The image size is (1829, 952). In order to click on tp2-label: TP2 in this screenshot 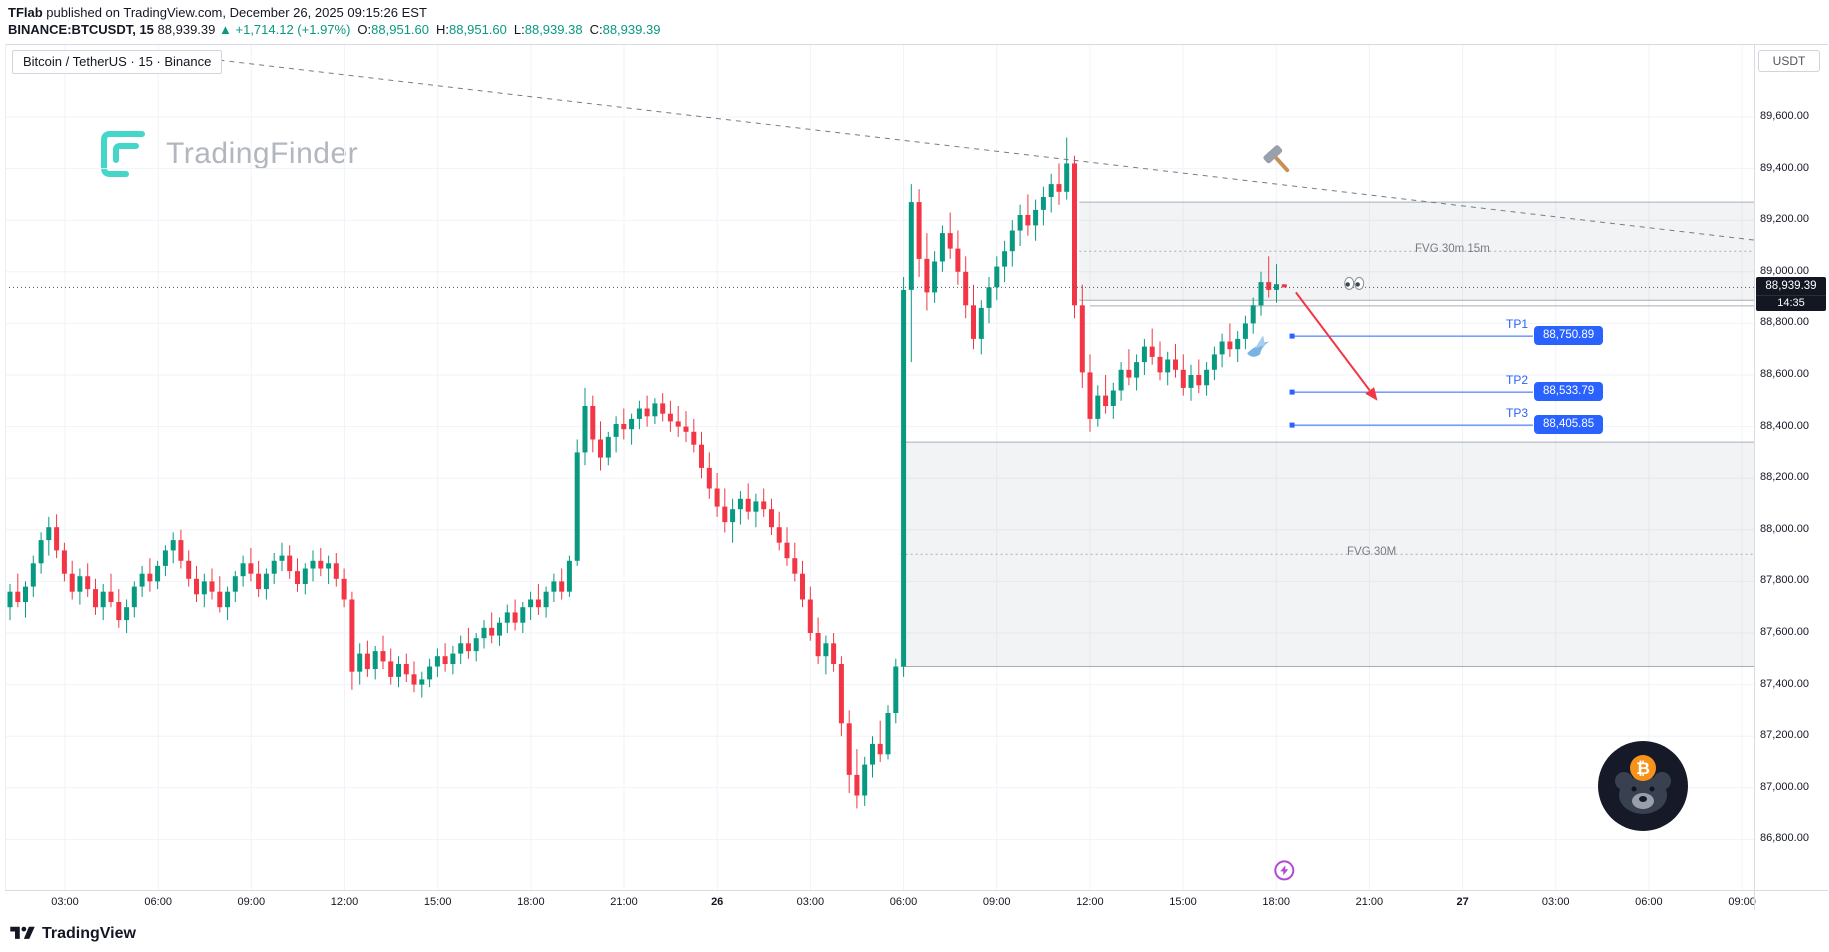, I will do `click(1516, 380)`.